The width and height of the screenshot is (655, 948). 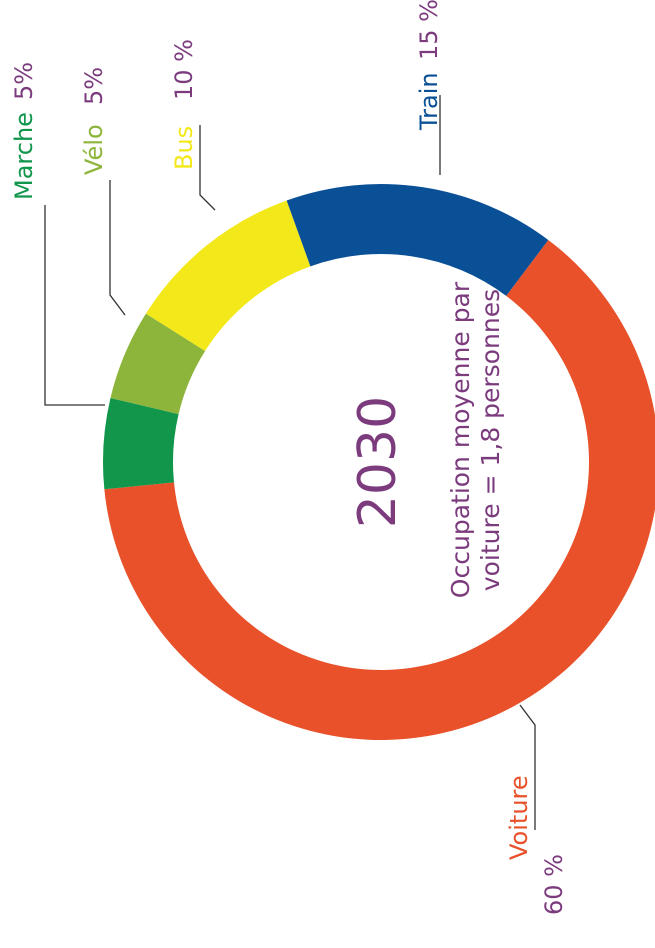 What do you see at coordinates (378, 462) in the screenshot?
I see `center-title: 2030` at bounding box center [378, 462].